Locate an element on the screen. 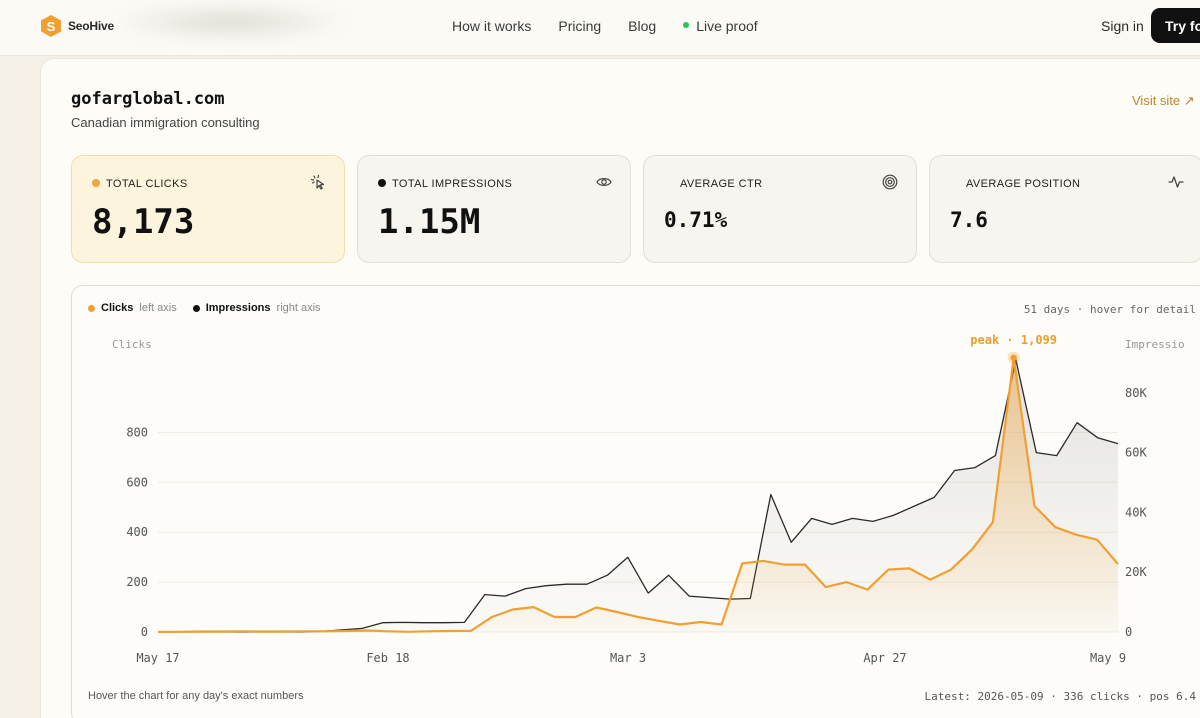  clicks-dot is located at coordinates (96, 183).